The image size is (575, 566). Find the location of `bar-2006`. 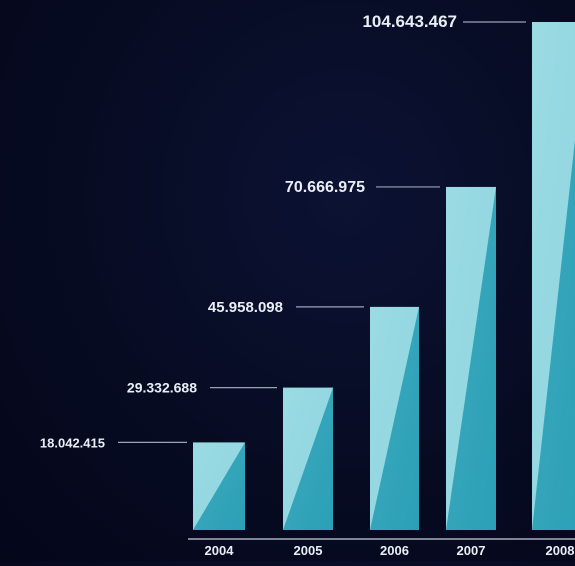

bar-2006 is located at coordinates (394, 418).